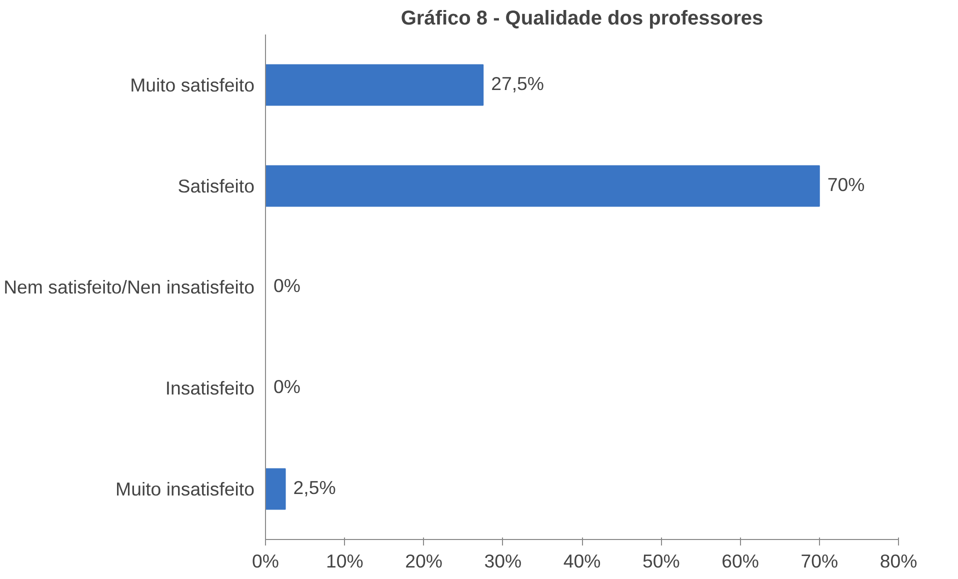 The image size is (958, 579). What do you see at coordinates (345, 561) in the screenshot?
I see `x-tick-label: 10%` at bounding box center [345, 561].